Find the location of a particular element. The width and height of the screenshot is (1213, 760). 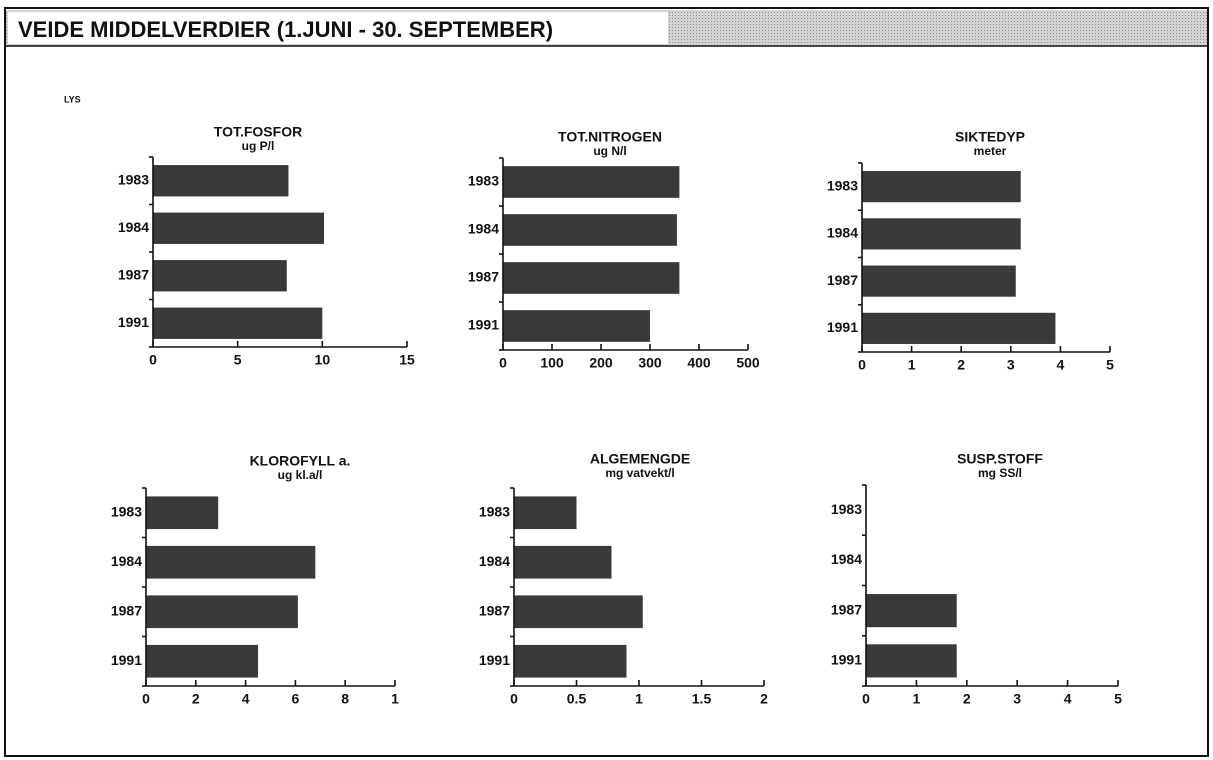

chart-title: TOT.NITROGEN is located at coordinates (610, 137).